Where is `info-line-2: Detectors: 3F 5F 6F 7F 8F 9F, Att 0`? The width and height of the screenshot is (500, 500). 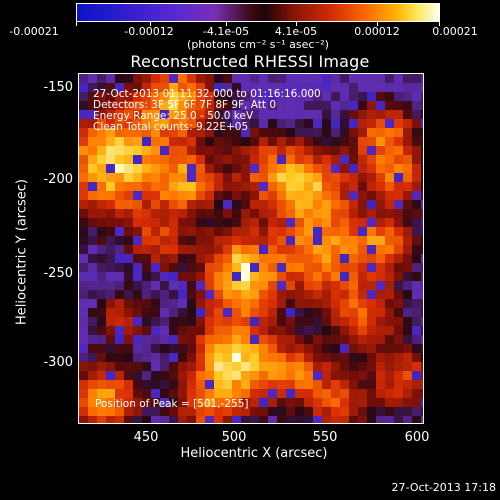
info-line-2: Detectors: 3F 5F 6F 7F 8F 9F, Att 0 is located at coordinates (185, 105).